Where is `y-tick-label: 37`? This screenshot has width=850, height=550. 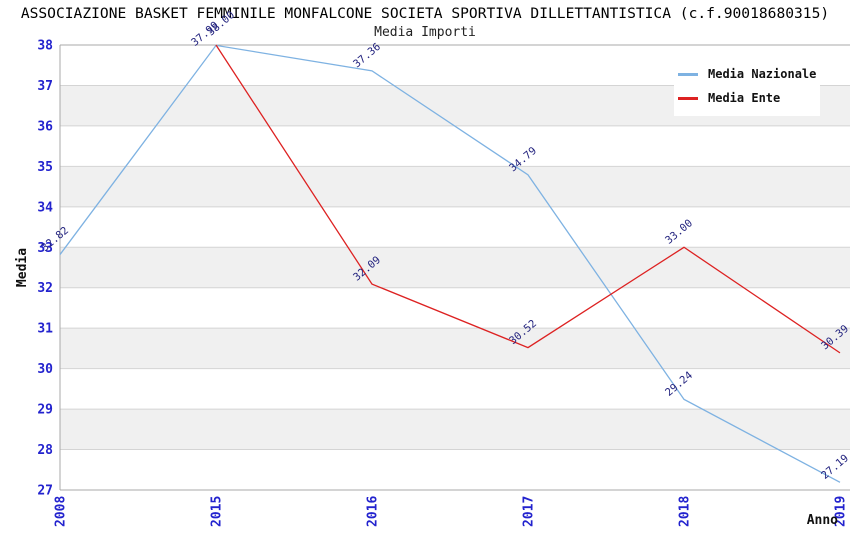 y-tick-label: 37 is located at coordinates (45, 86).